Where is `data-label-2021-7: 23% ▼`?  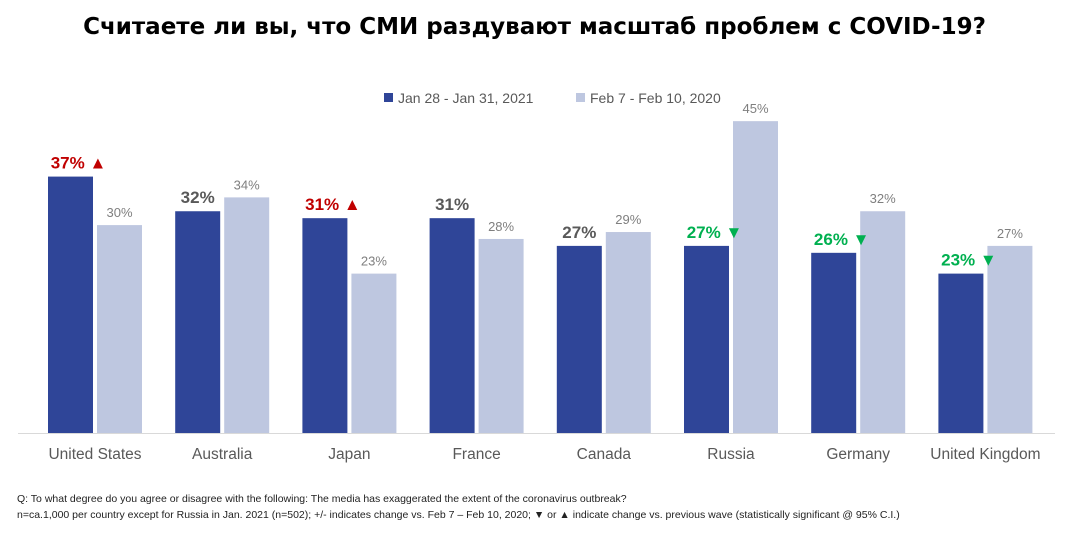 data-label-2021-7: 23% ▼ is located at coordinates (969, 260).